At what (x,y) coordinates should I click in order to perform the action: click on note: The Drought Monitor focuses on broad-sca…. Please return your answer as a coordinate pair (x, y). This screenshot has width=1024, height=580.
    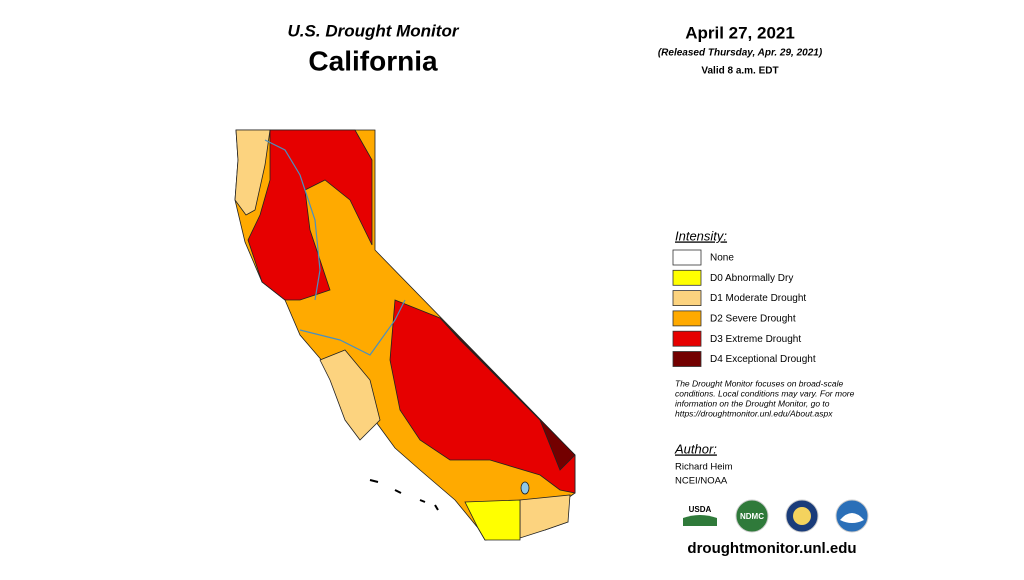
    Looking at the image, I should click on (765, 398).